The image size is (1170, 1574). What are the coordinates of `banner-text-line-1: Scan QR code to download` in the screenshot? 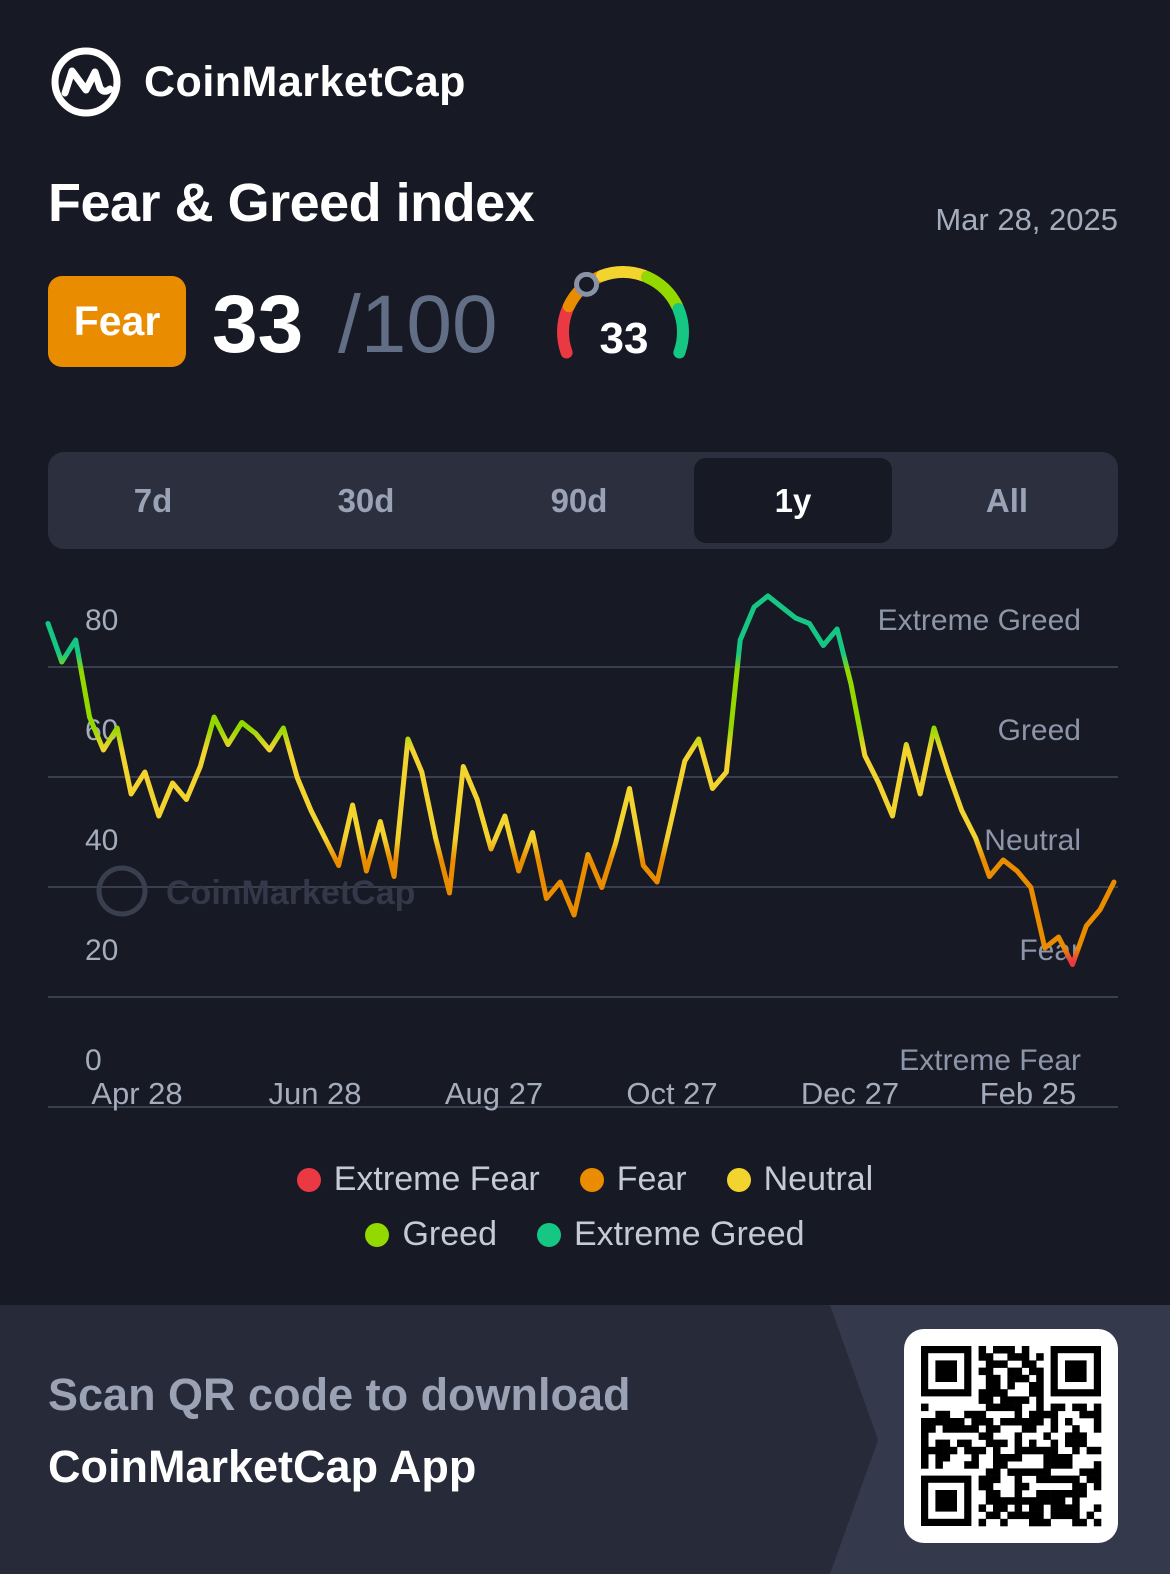 It's located at (339, 1394).